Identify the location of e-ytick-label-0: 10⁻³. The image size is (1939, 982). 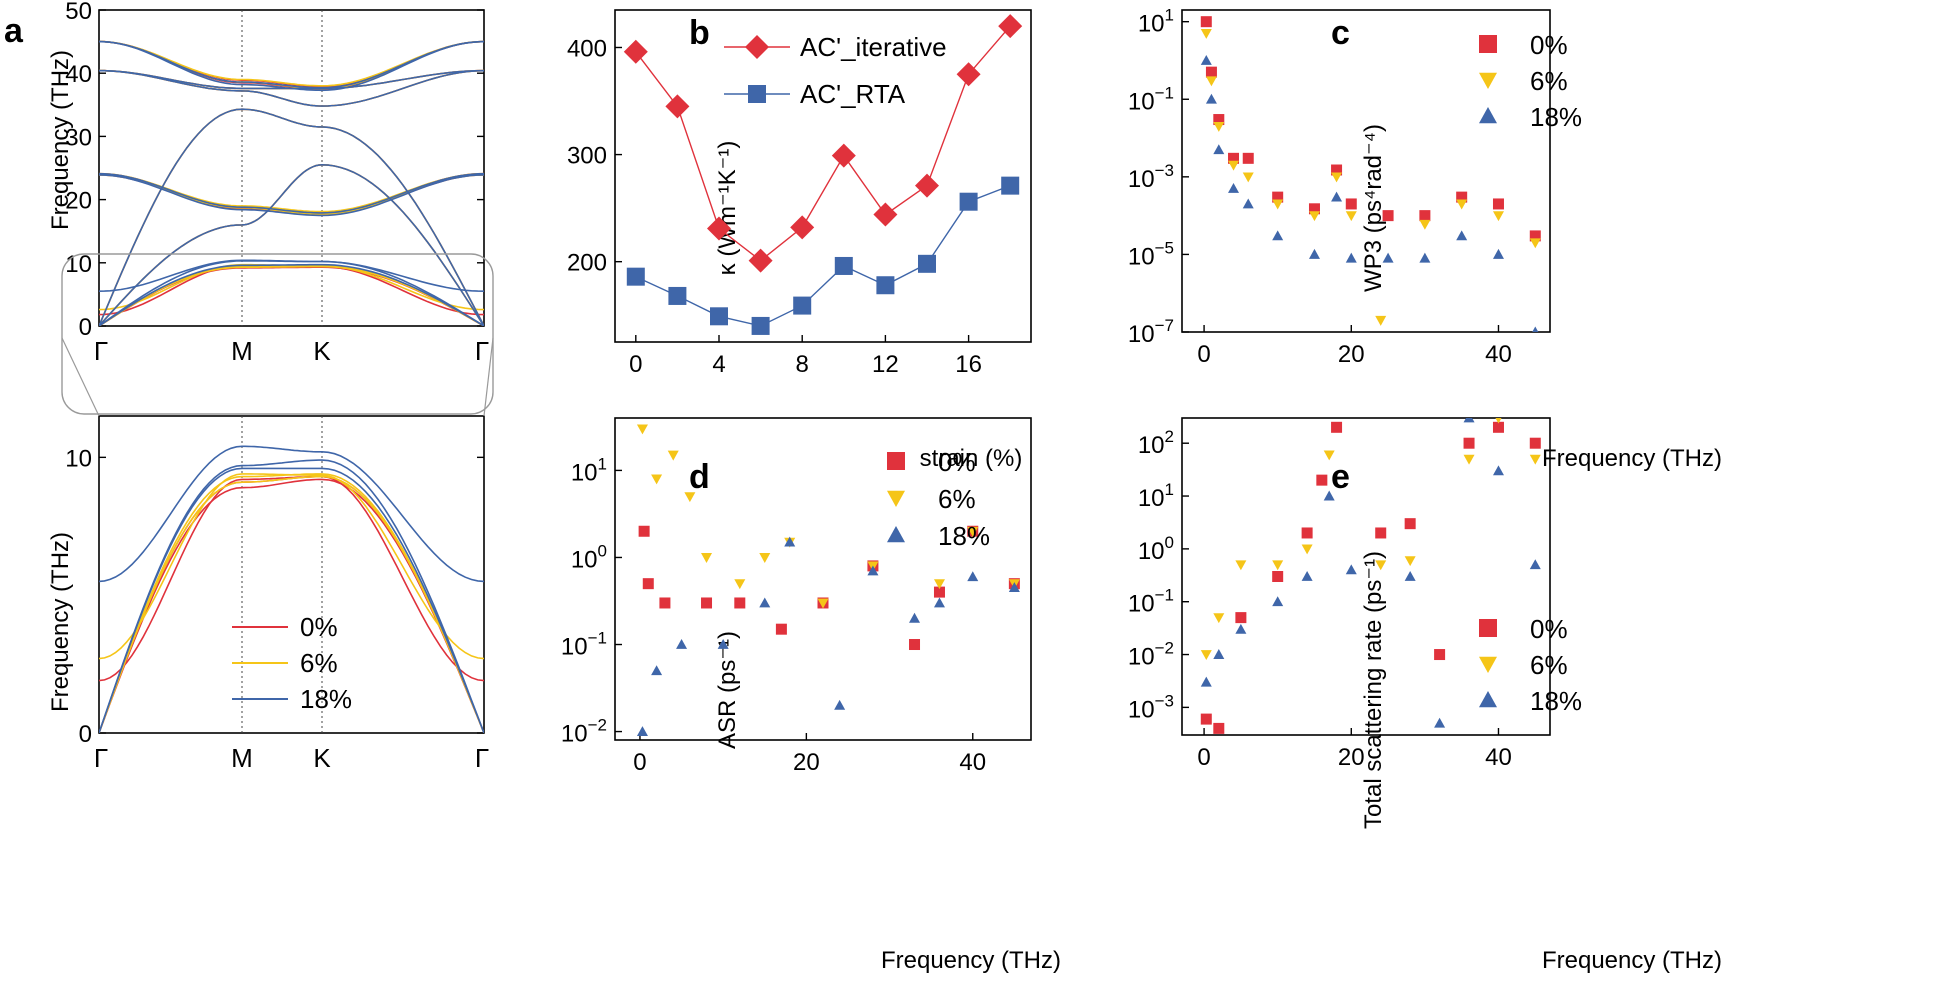
(1151, 707).